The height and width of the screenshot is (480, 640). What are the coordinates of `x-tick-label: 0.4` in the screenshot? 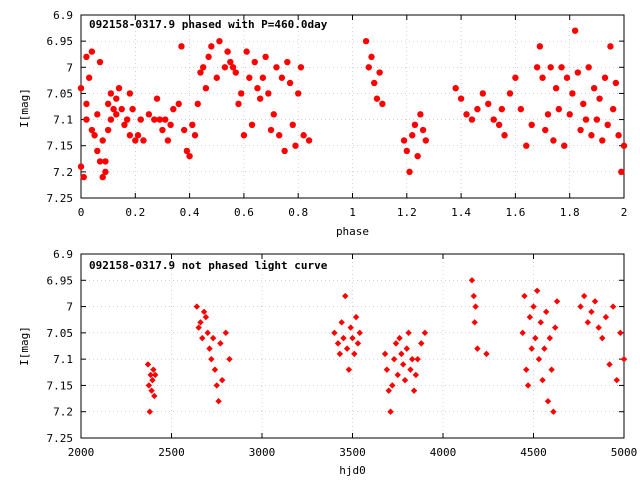 It's located at (190, 212).